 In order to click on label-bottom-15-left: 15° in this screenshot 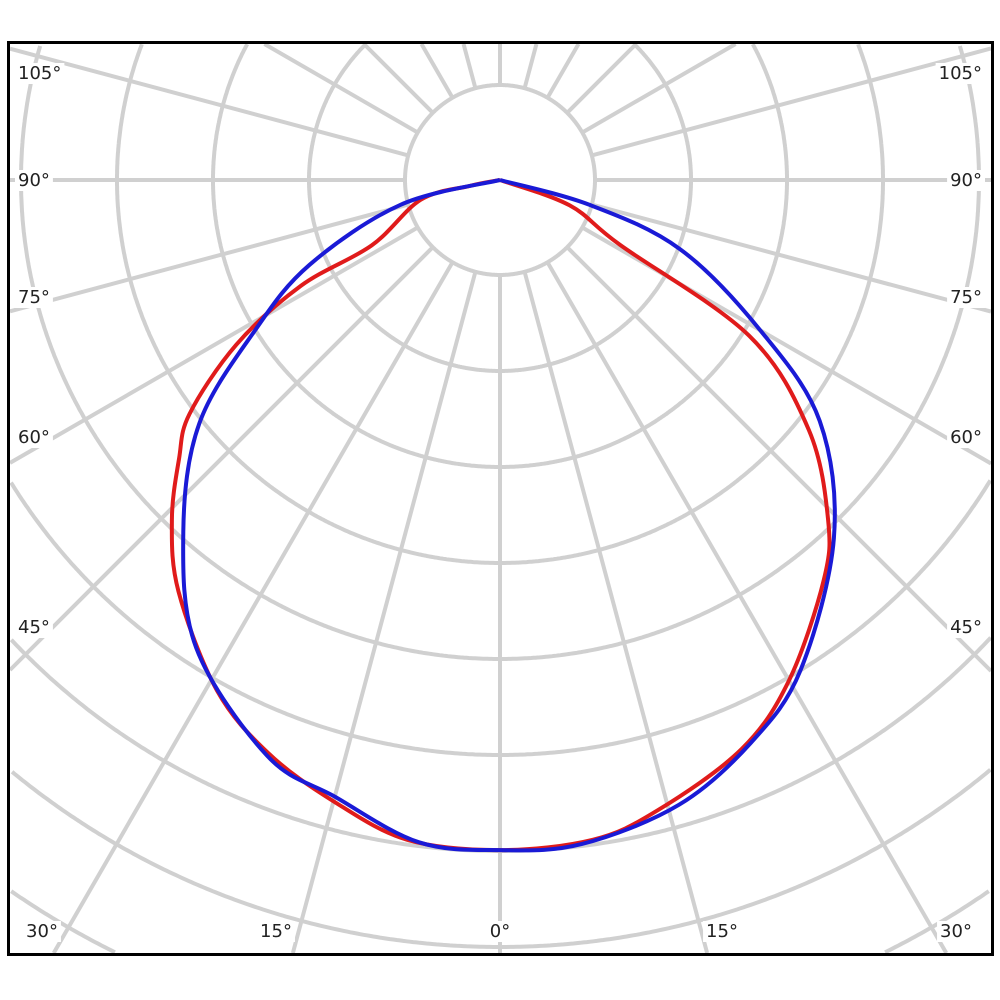, I will do `click(276, 931)`.